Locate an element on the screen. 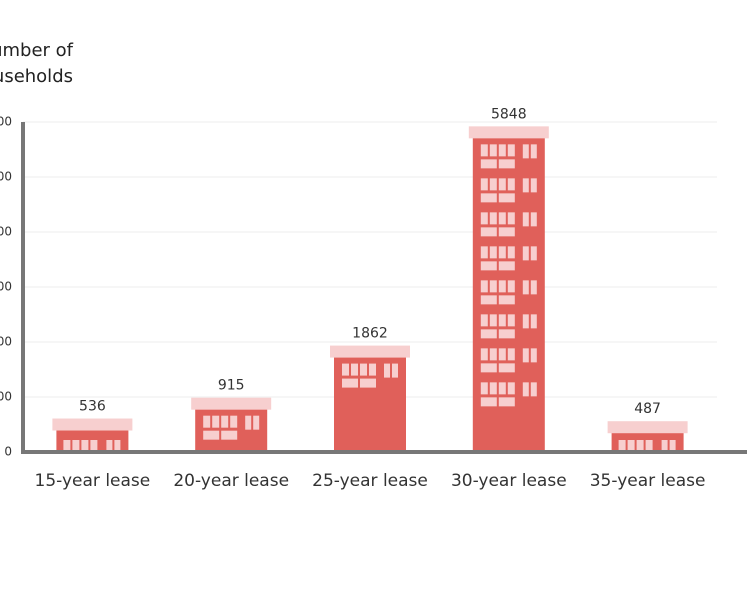 The height and width of the screenshot is (598, 747). value-label: 487 is located at coordinates (647, 409).